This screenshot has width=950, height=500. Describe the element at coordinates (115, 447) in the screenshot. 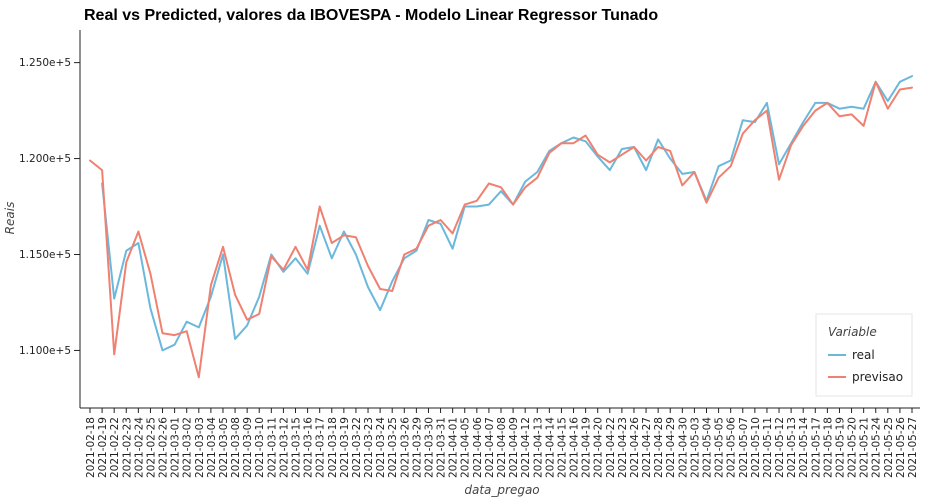

I see `x-tick-label: 2021-02-22` at that location.